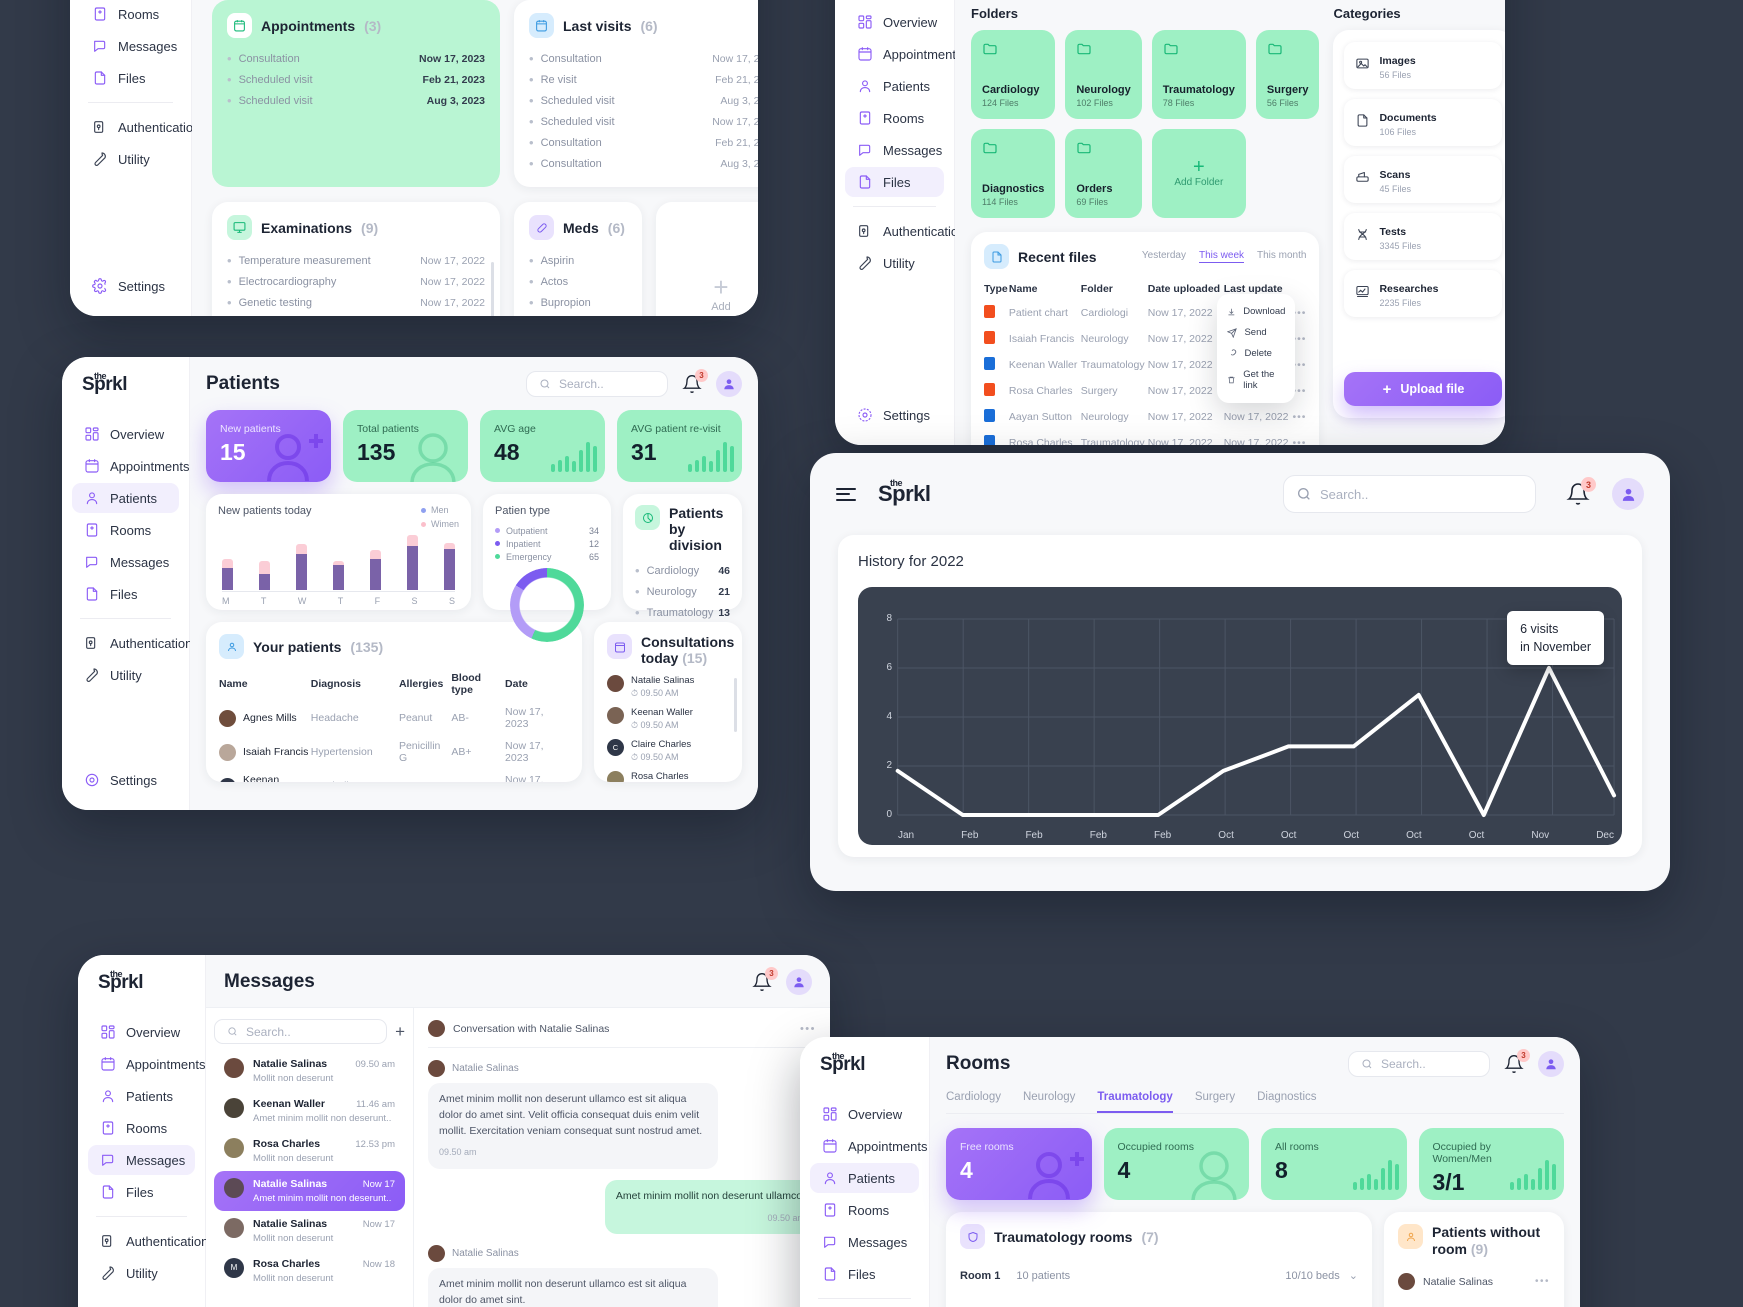 This screenshot has height=1307, width=1743. Describe the element at coordinates (309, 1271) in the screenshot. I see `message-thread: M Rosa Charles Now 18 Mollit non deserunt` at that location.